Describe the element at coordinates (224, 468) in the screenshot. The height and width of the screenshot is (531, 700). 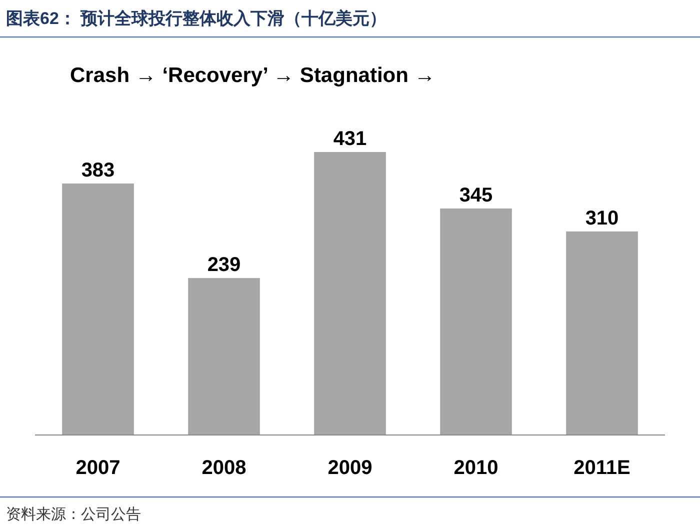
I see `x-tick-label: 2008` at that location.